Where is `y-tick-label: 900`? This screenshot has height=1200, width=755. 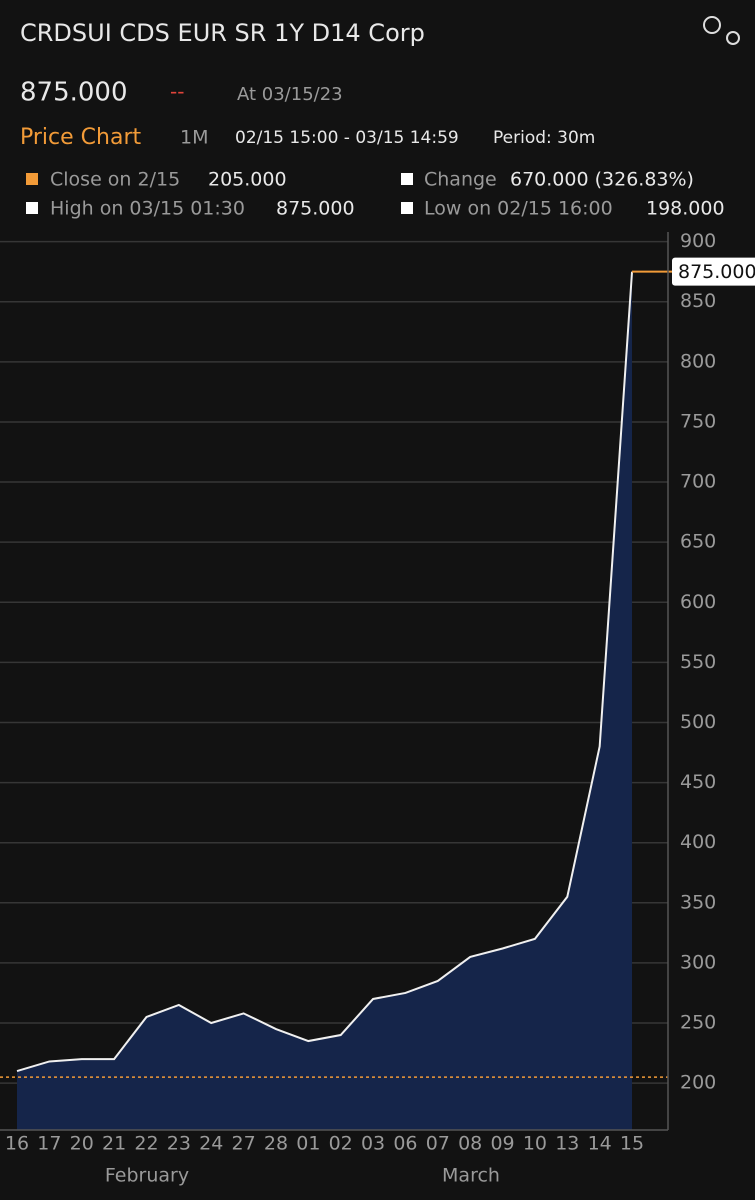
y-tick-label: 900 is located at coordinates (698, 241).